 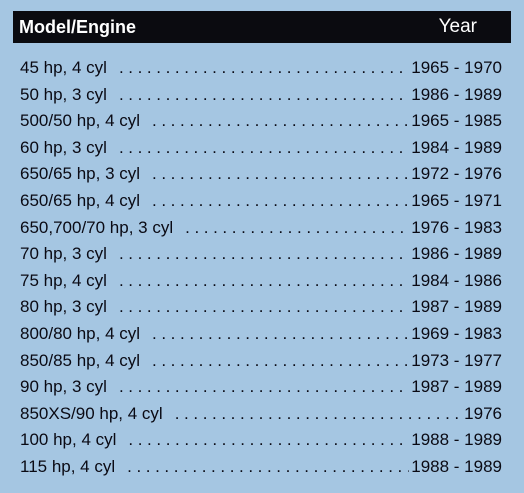 What do you see at coordinates (80, 333) in the screenshot?
I see `row-model: 800/80 hp, 4 cyl` at bounding box center [80, 333].